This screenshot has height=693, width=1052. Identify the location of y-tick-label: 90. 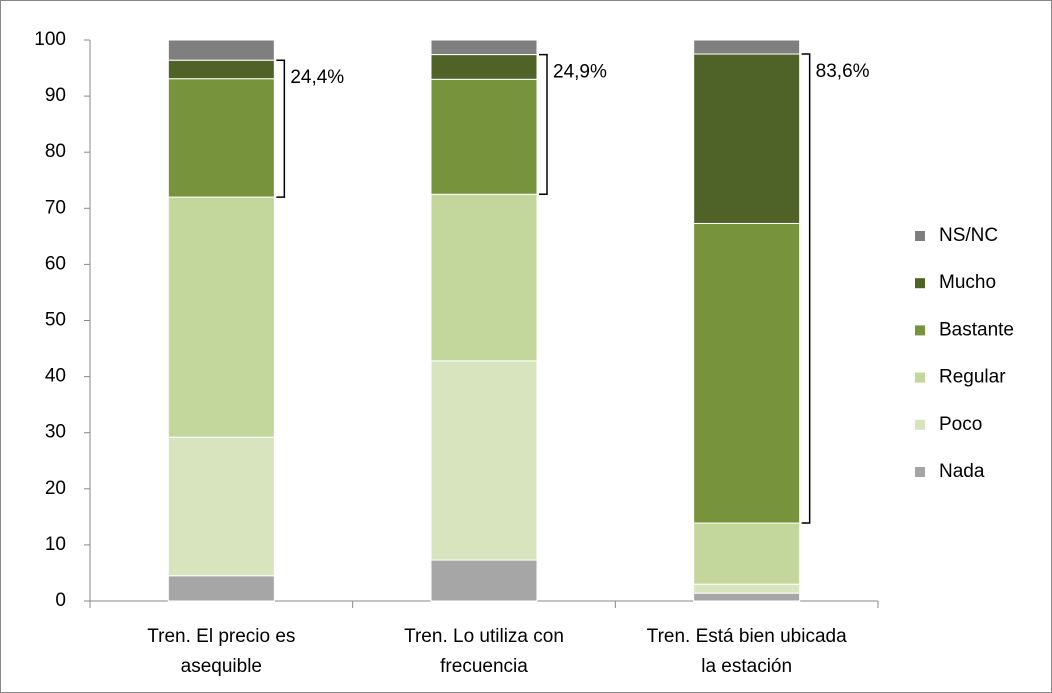
(55, 95).